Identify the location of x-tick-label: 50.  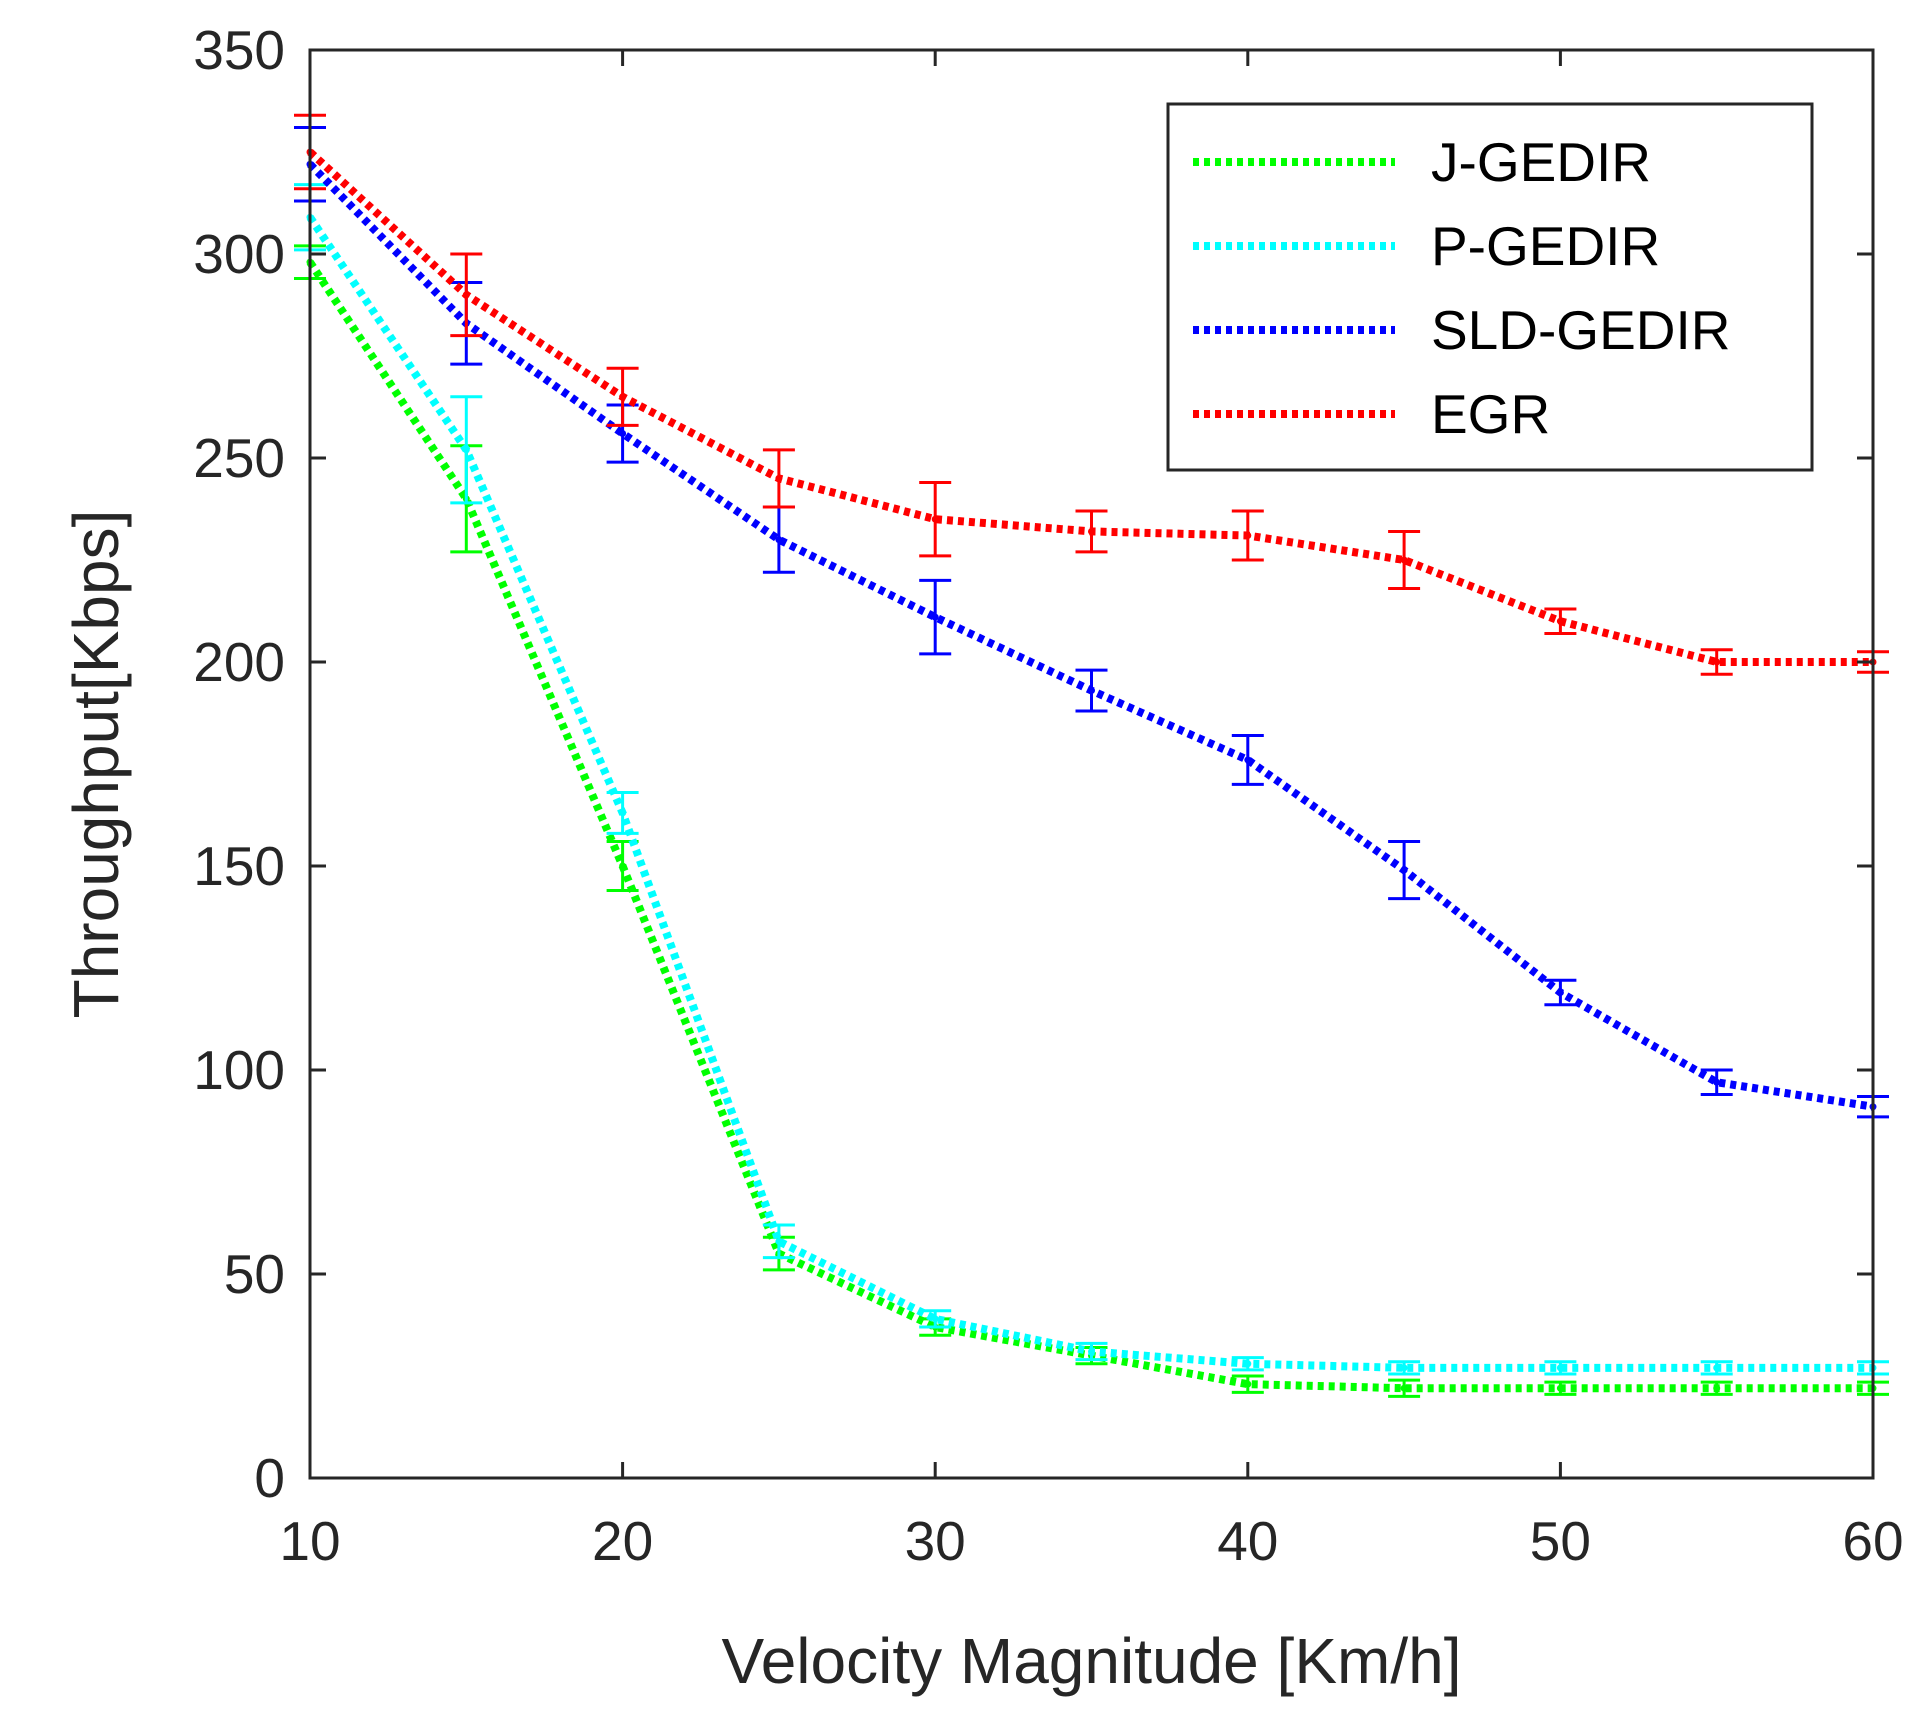
(1560, 1541).